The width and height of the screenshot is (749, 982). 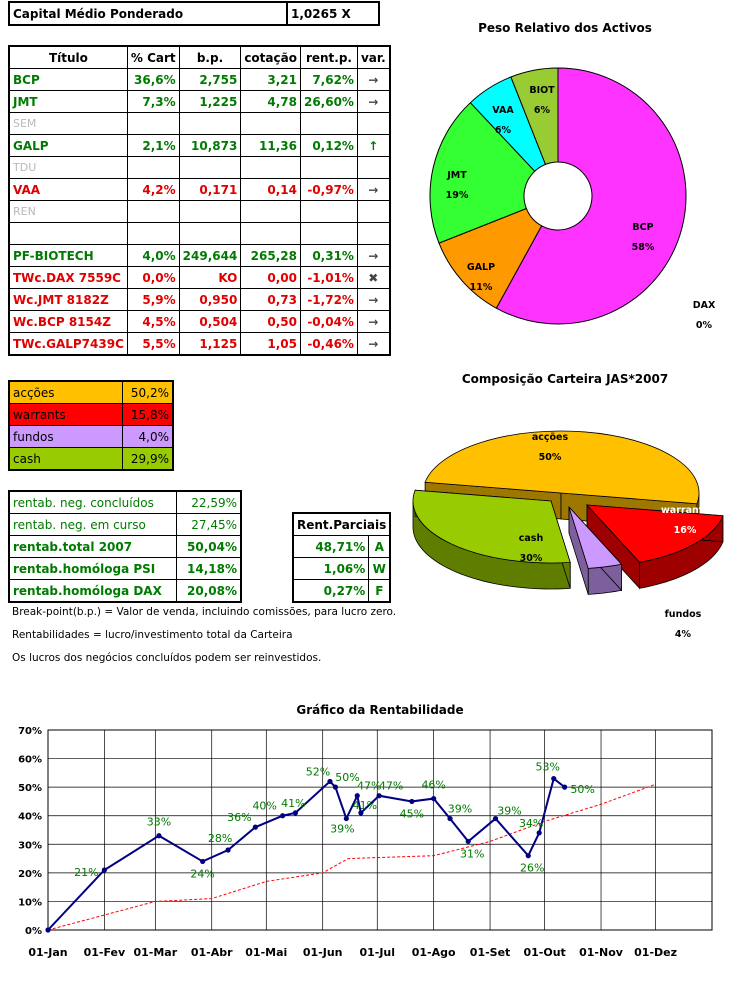 I want to click on x-tick-label: 01-Mai, so click(x=266, y=952).